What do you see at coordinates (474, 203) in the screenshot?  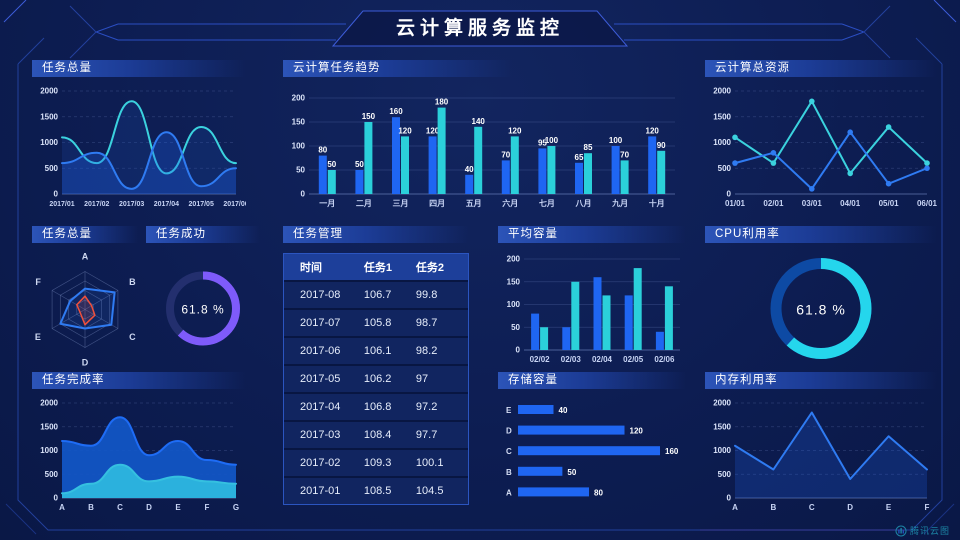 I see `svg-text: 五月` at bounding box center [474, 203].